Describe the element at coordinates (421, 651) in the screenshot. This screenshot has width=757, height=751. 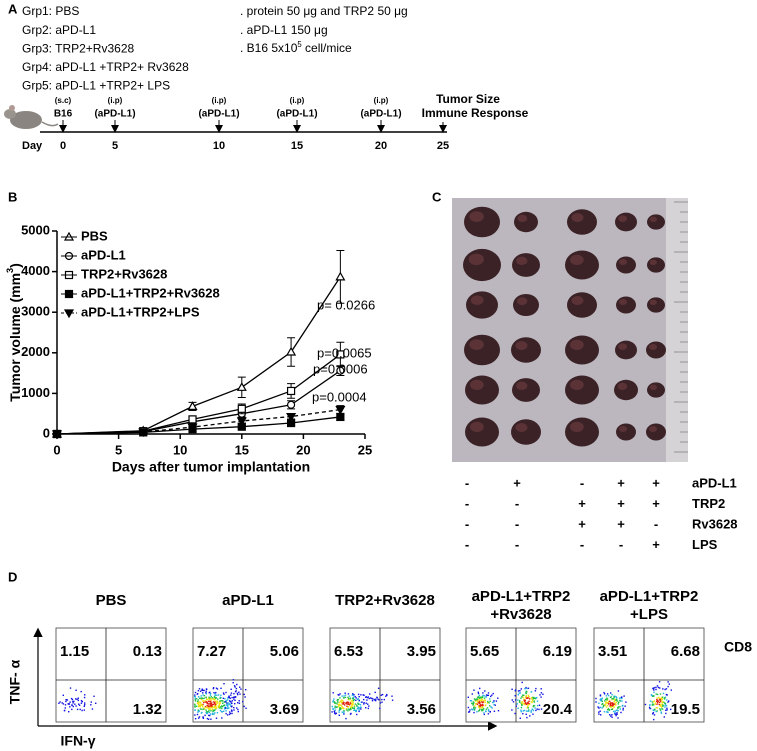
I see `quadrant-value: 3.95` at that location.